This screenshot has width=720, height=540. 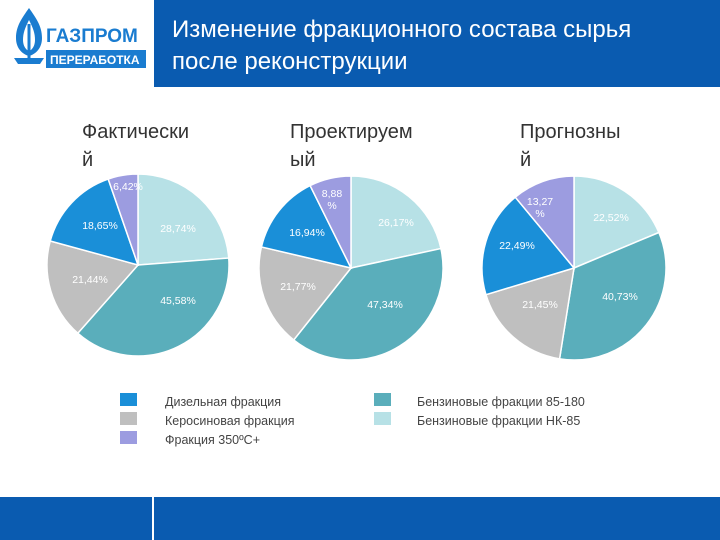 I want to click on logo-sub-text: ПЕРЕРАБОТКА, so click(x=95, y=60).